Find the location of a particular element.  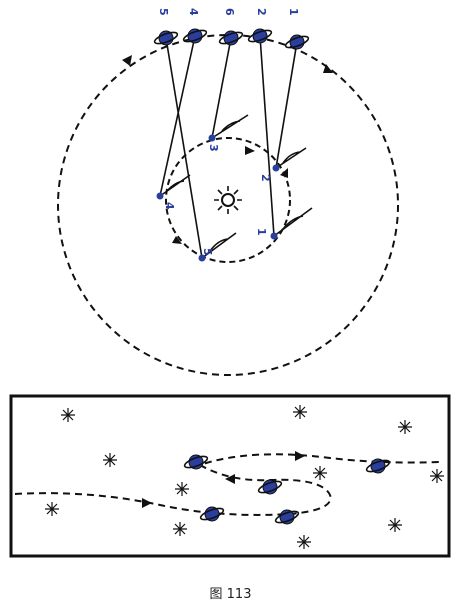

inner-label-4: 4 is located at coordinates (169, 206).